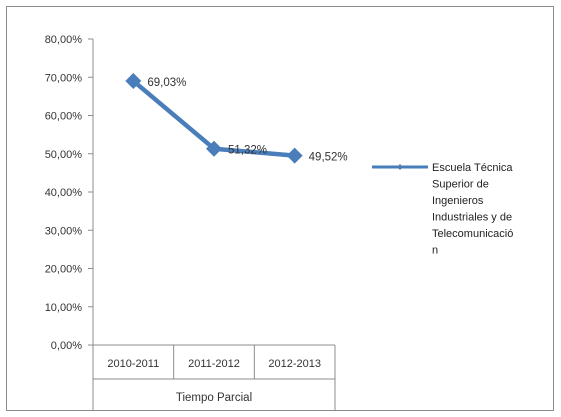 The width and height of the screenshot is (561, 417). What do you see at coordinates (64, 117) in the screenshot?
I see `y-tick-label: 60,00%` at bounding box center [64, 117].